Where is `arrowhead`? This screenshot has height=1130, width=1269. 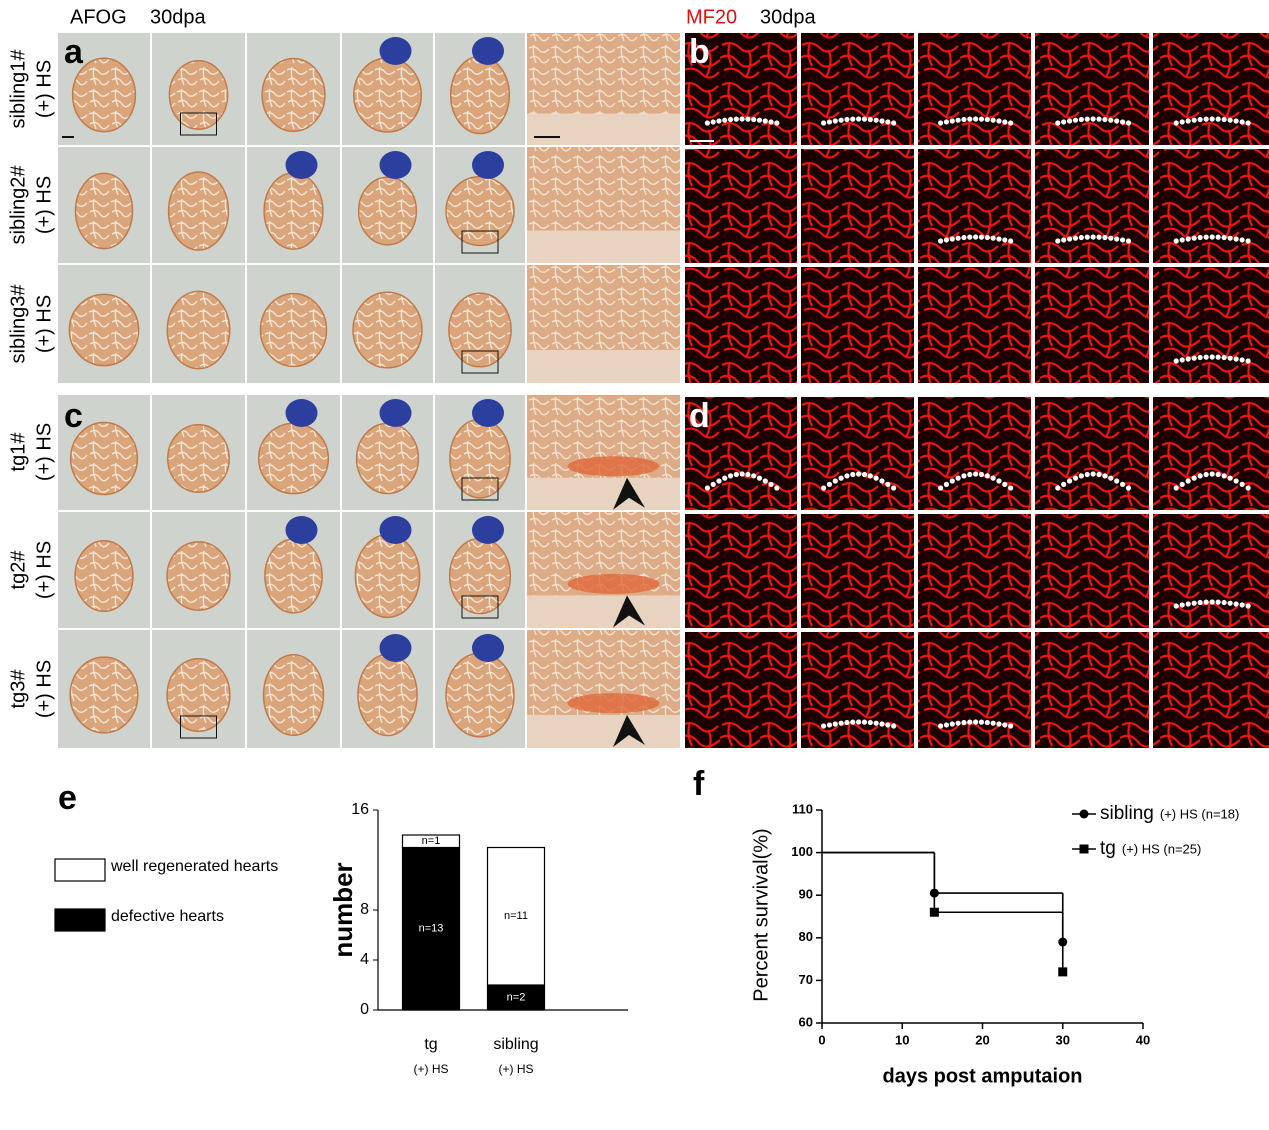 arrowhead is located at coordinates (629, 730).